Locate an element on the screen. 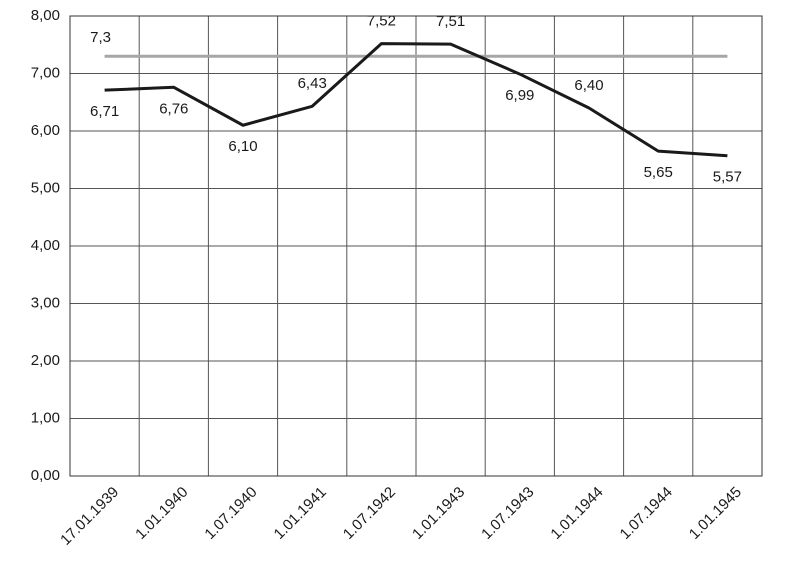  data-label: 7,51 is located at coordinates (450, 21).